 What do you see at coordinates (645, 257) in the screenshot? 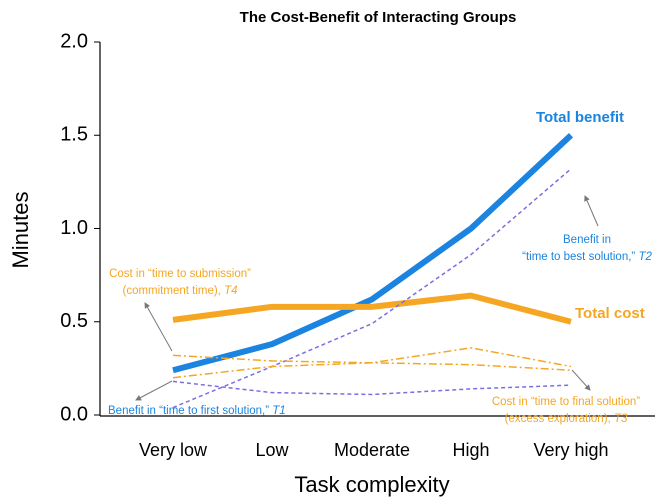
I see `annotation-tag: T2` at bounding box center [645, 257].